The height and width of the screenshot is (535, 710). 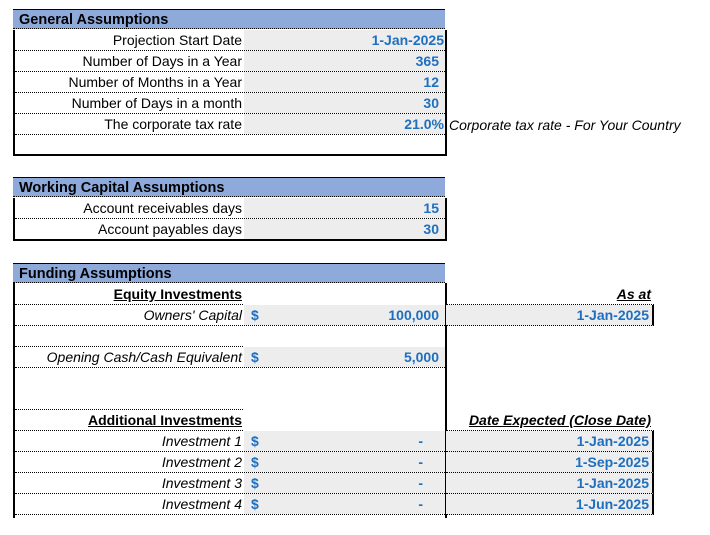 I want to click on equity-header-row: Equity Investments, so click(x=129, y=294).